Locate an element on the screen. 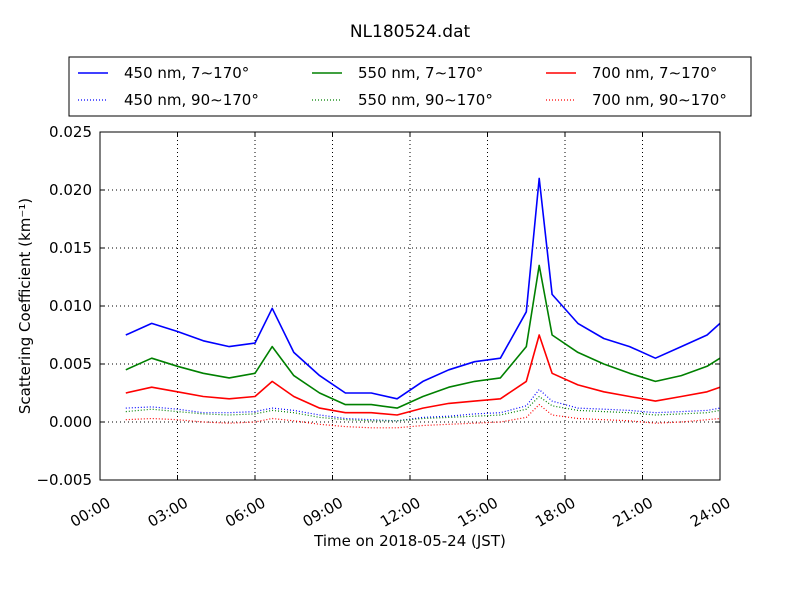 The image size is (800, 600). chart-title: NL180524.dat is located at coordinates (410, 32).